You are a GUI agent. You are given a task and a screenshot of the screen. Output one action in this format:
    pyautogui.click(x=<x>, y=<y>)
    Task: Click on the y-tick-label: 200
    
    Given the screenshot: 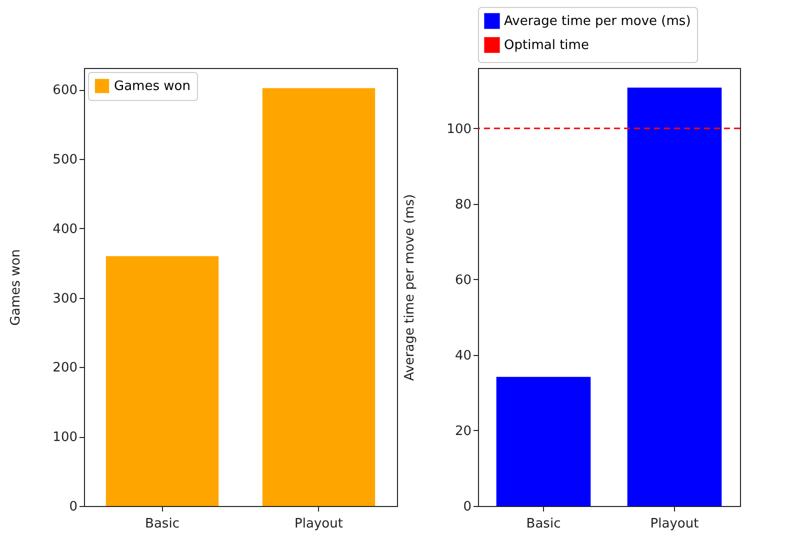 What is the action you would take?
    pyautogui.click(x=65, y=368)
    